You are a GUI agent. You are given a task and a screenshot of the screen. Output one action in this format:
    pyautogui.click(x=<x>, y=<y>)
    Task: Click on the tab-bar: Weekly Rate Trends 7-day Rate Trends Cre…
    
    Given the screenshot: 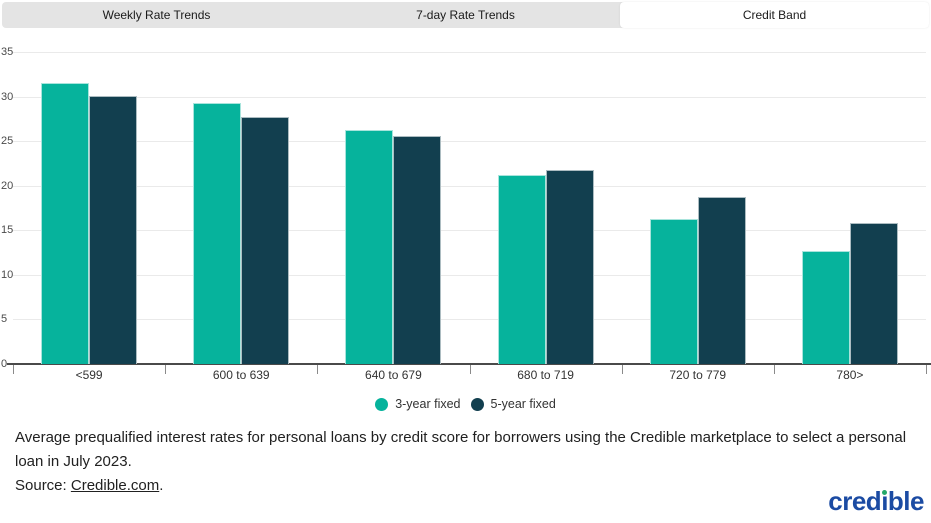 What is the action you would take?
    pyautogui.click(x=465, y=15)
    